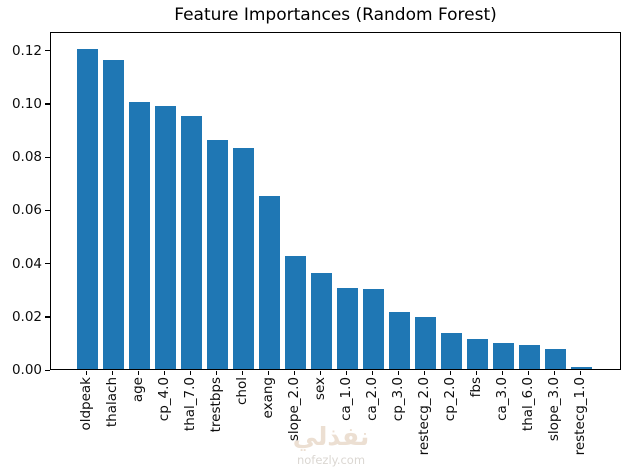 The height and width of the screenshot is (470, 630). Describe the element at coordinates (138, 390) in the screenshot. I see `x-tick-label: age` at that location.